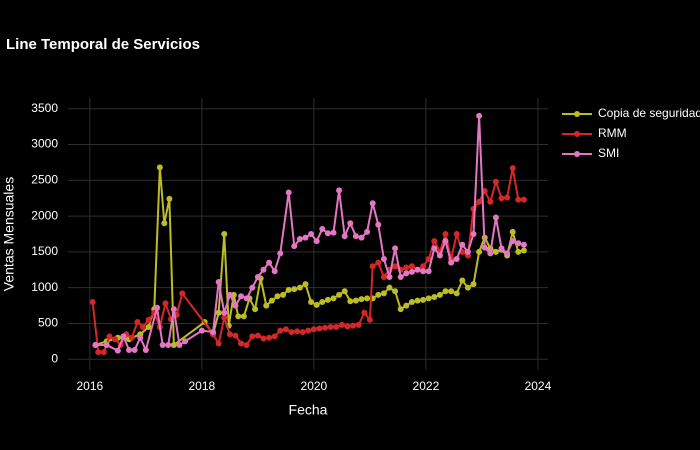  Describe the element at coordinates (426, 386) in the screenshot. I see `x-tick-label: 2022` at that location.